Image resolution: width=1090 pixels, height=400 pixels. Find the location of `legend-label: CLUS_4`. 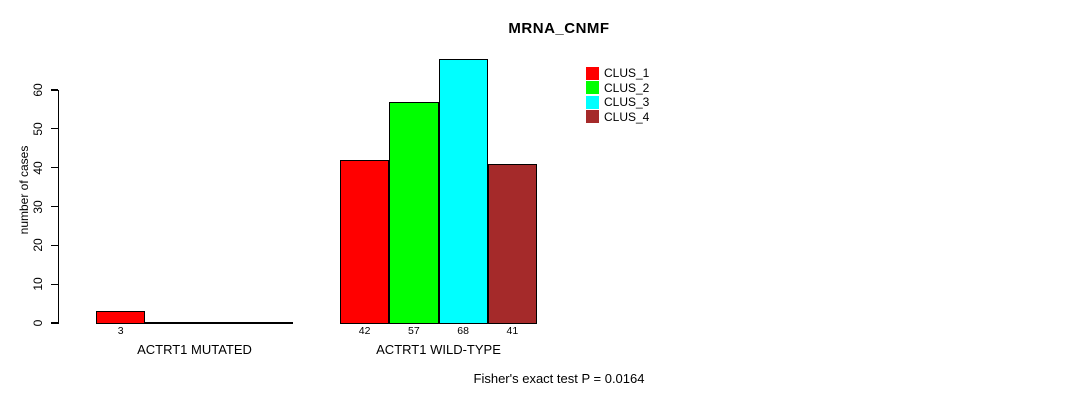

legend-label: CLUS_4 is located at coordinates (627, 116).